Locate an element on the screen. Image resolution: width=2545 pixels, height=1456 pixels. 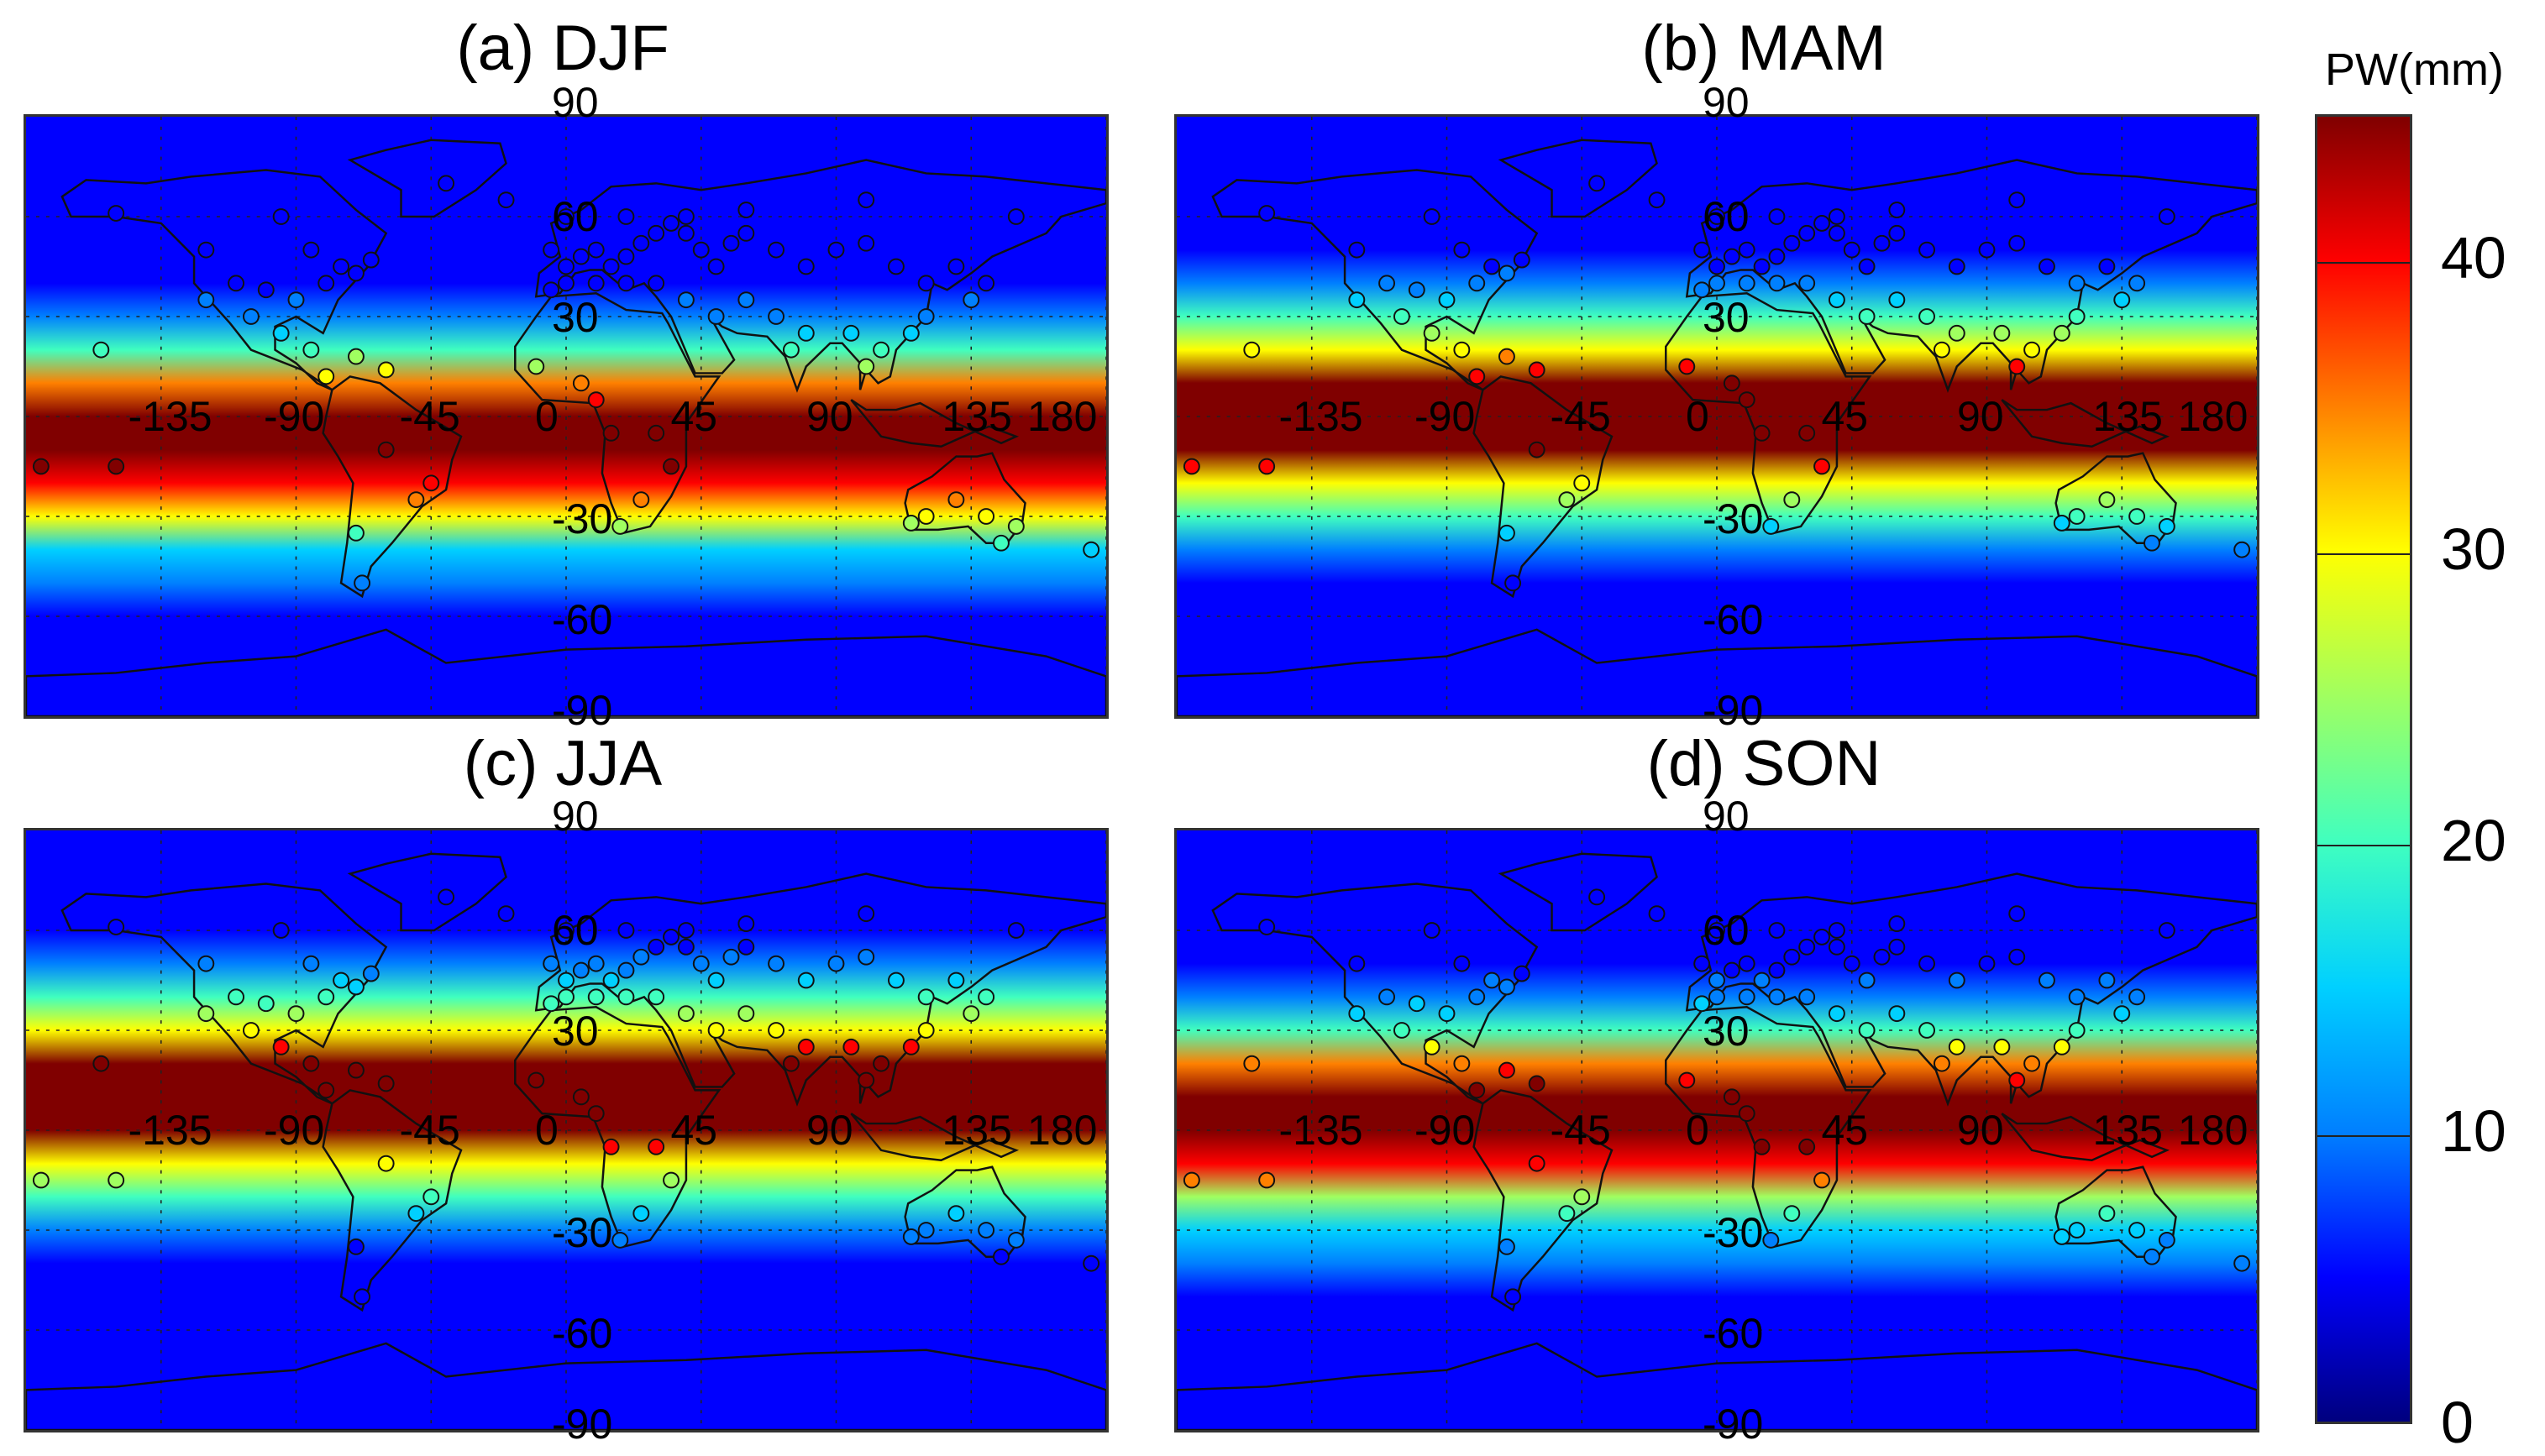
colorbar-tick-label: 10 is located at coordinates (2473, 1131).